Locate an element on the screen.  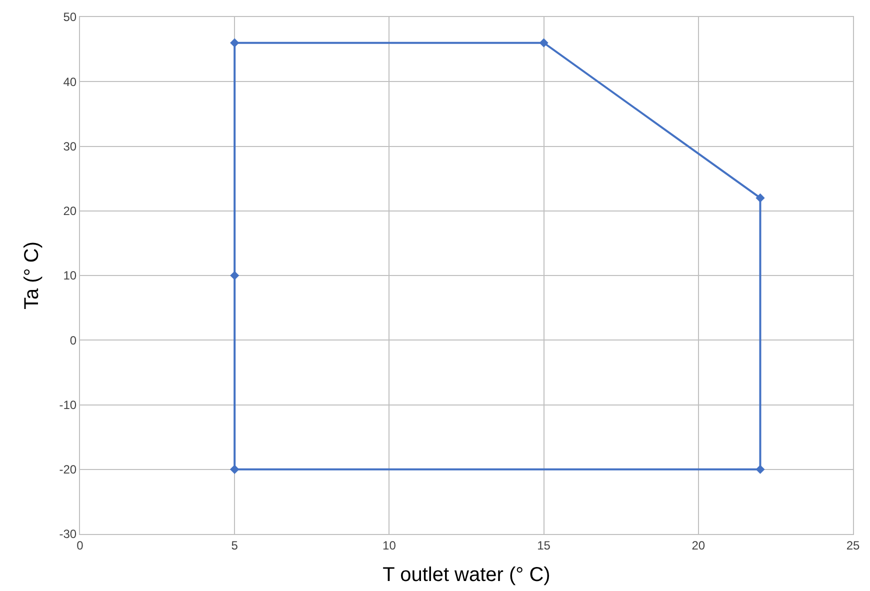
y-tick-label: -30 is located at coordinates (68, 534).